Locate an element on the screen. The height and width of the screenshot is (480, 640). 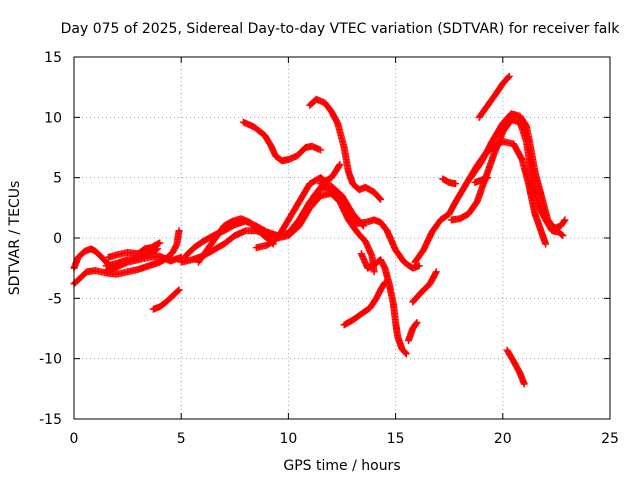
x-tick-label: 5 is located at coordinates (181, 439).